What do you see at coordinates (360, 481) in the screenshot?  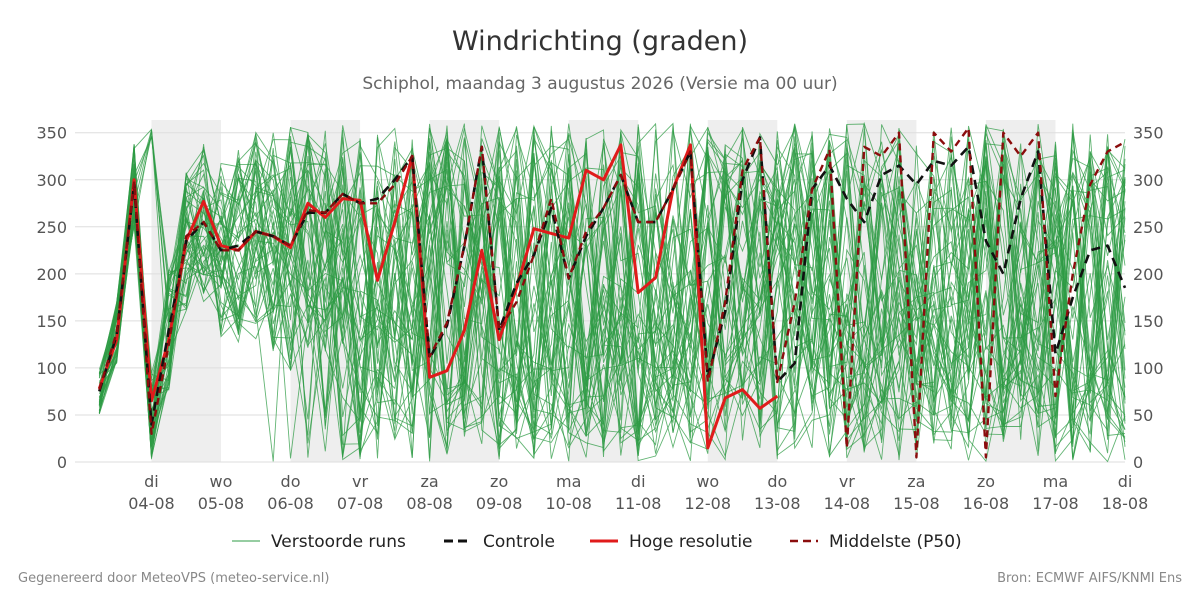 I see `x-tick-day-07-08: vr` at bounding box center [360, 481].